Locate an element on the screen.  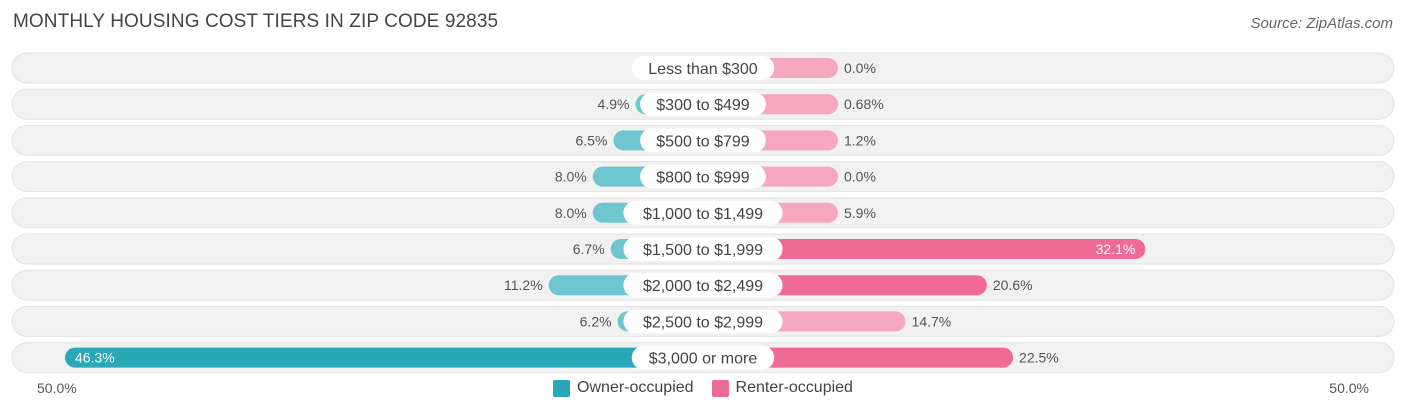
category-label: Less than $300 is located at coordinates (703, 69).